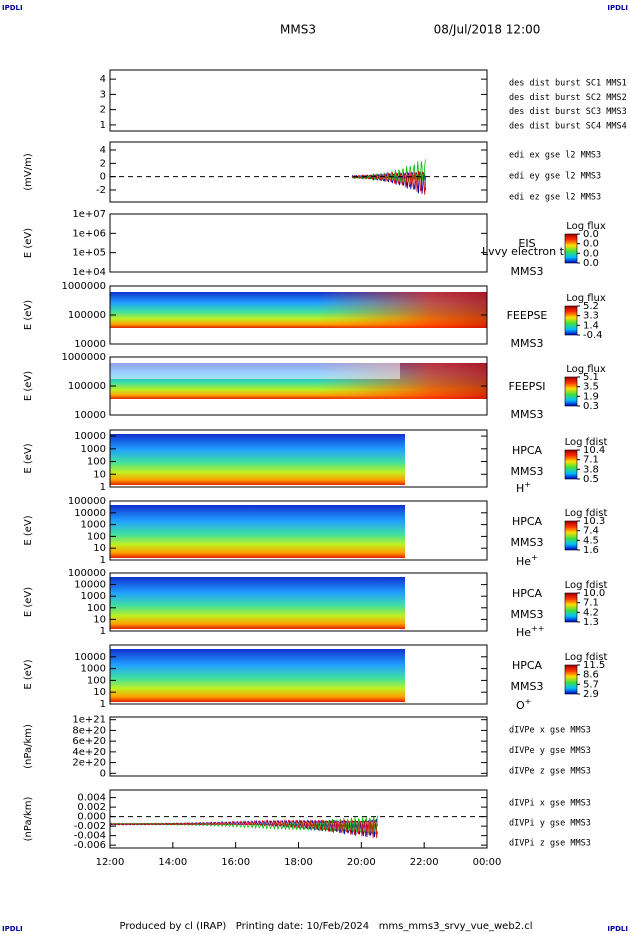  I want to click on legend-entry: edi ey gse l2 MMS3, so click(555, 177).